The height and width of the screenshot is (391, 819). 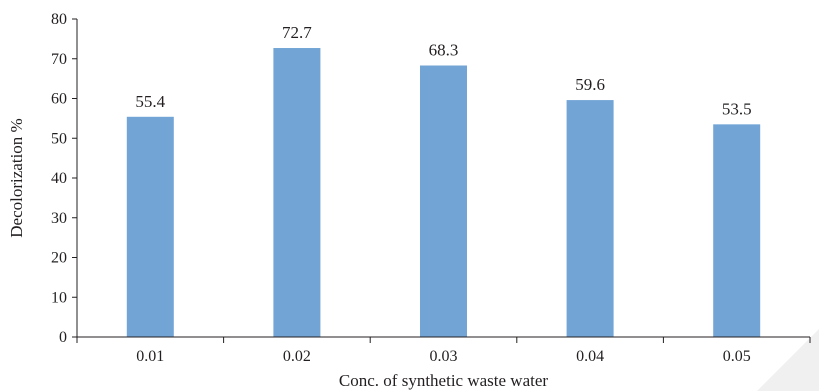 I want to click on data-label: 55.4, so click(x=150, y=101).